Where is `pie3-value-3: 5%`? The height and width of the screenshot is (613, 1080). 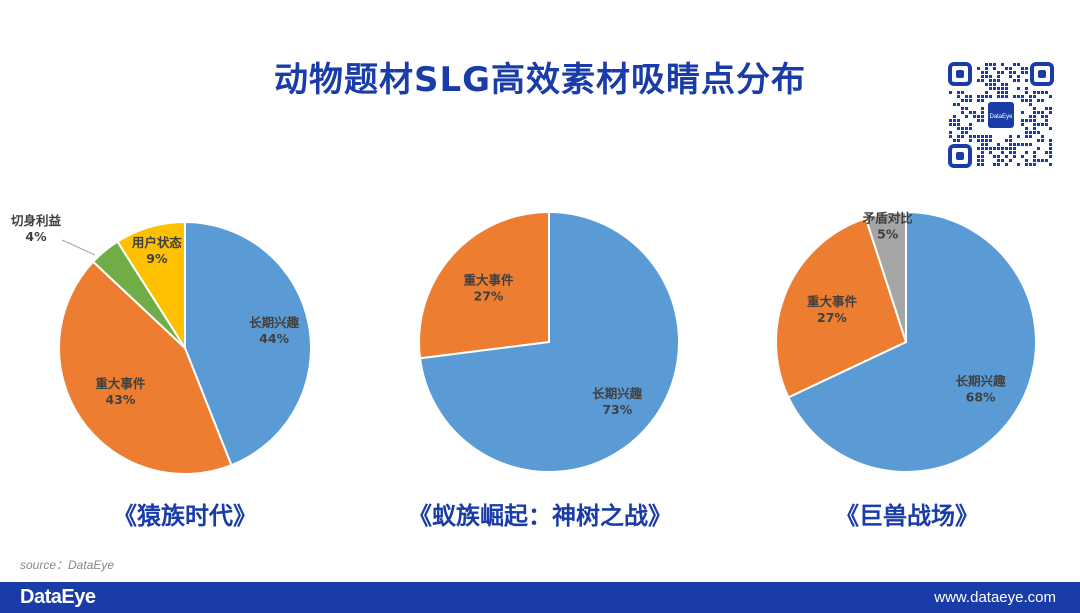
pie3-value-3: 5% is located at coordinates (888, 233).